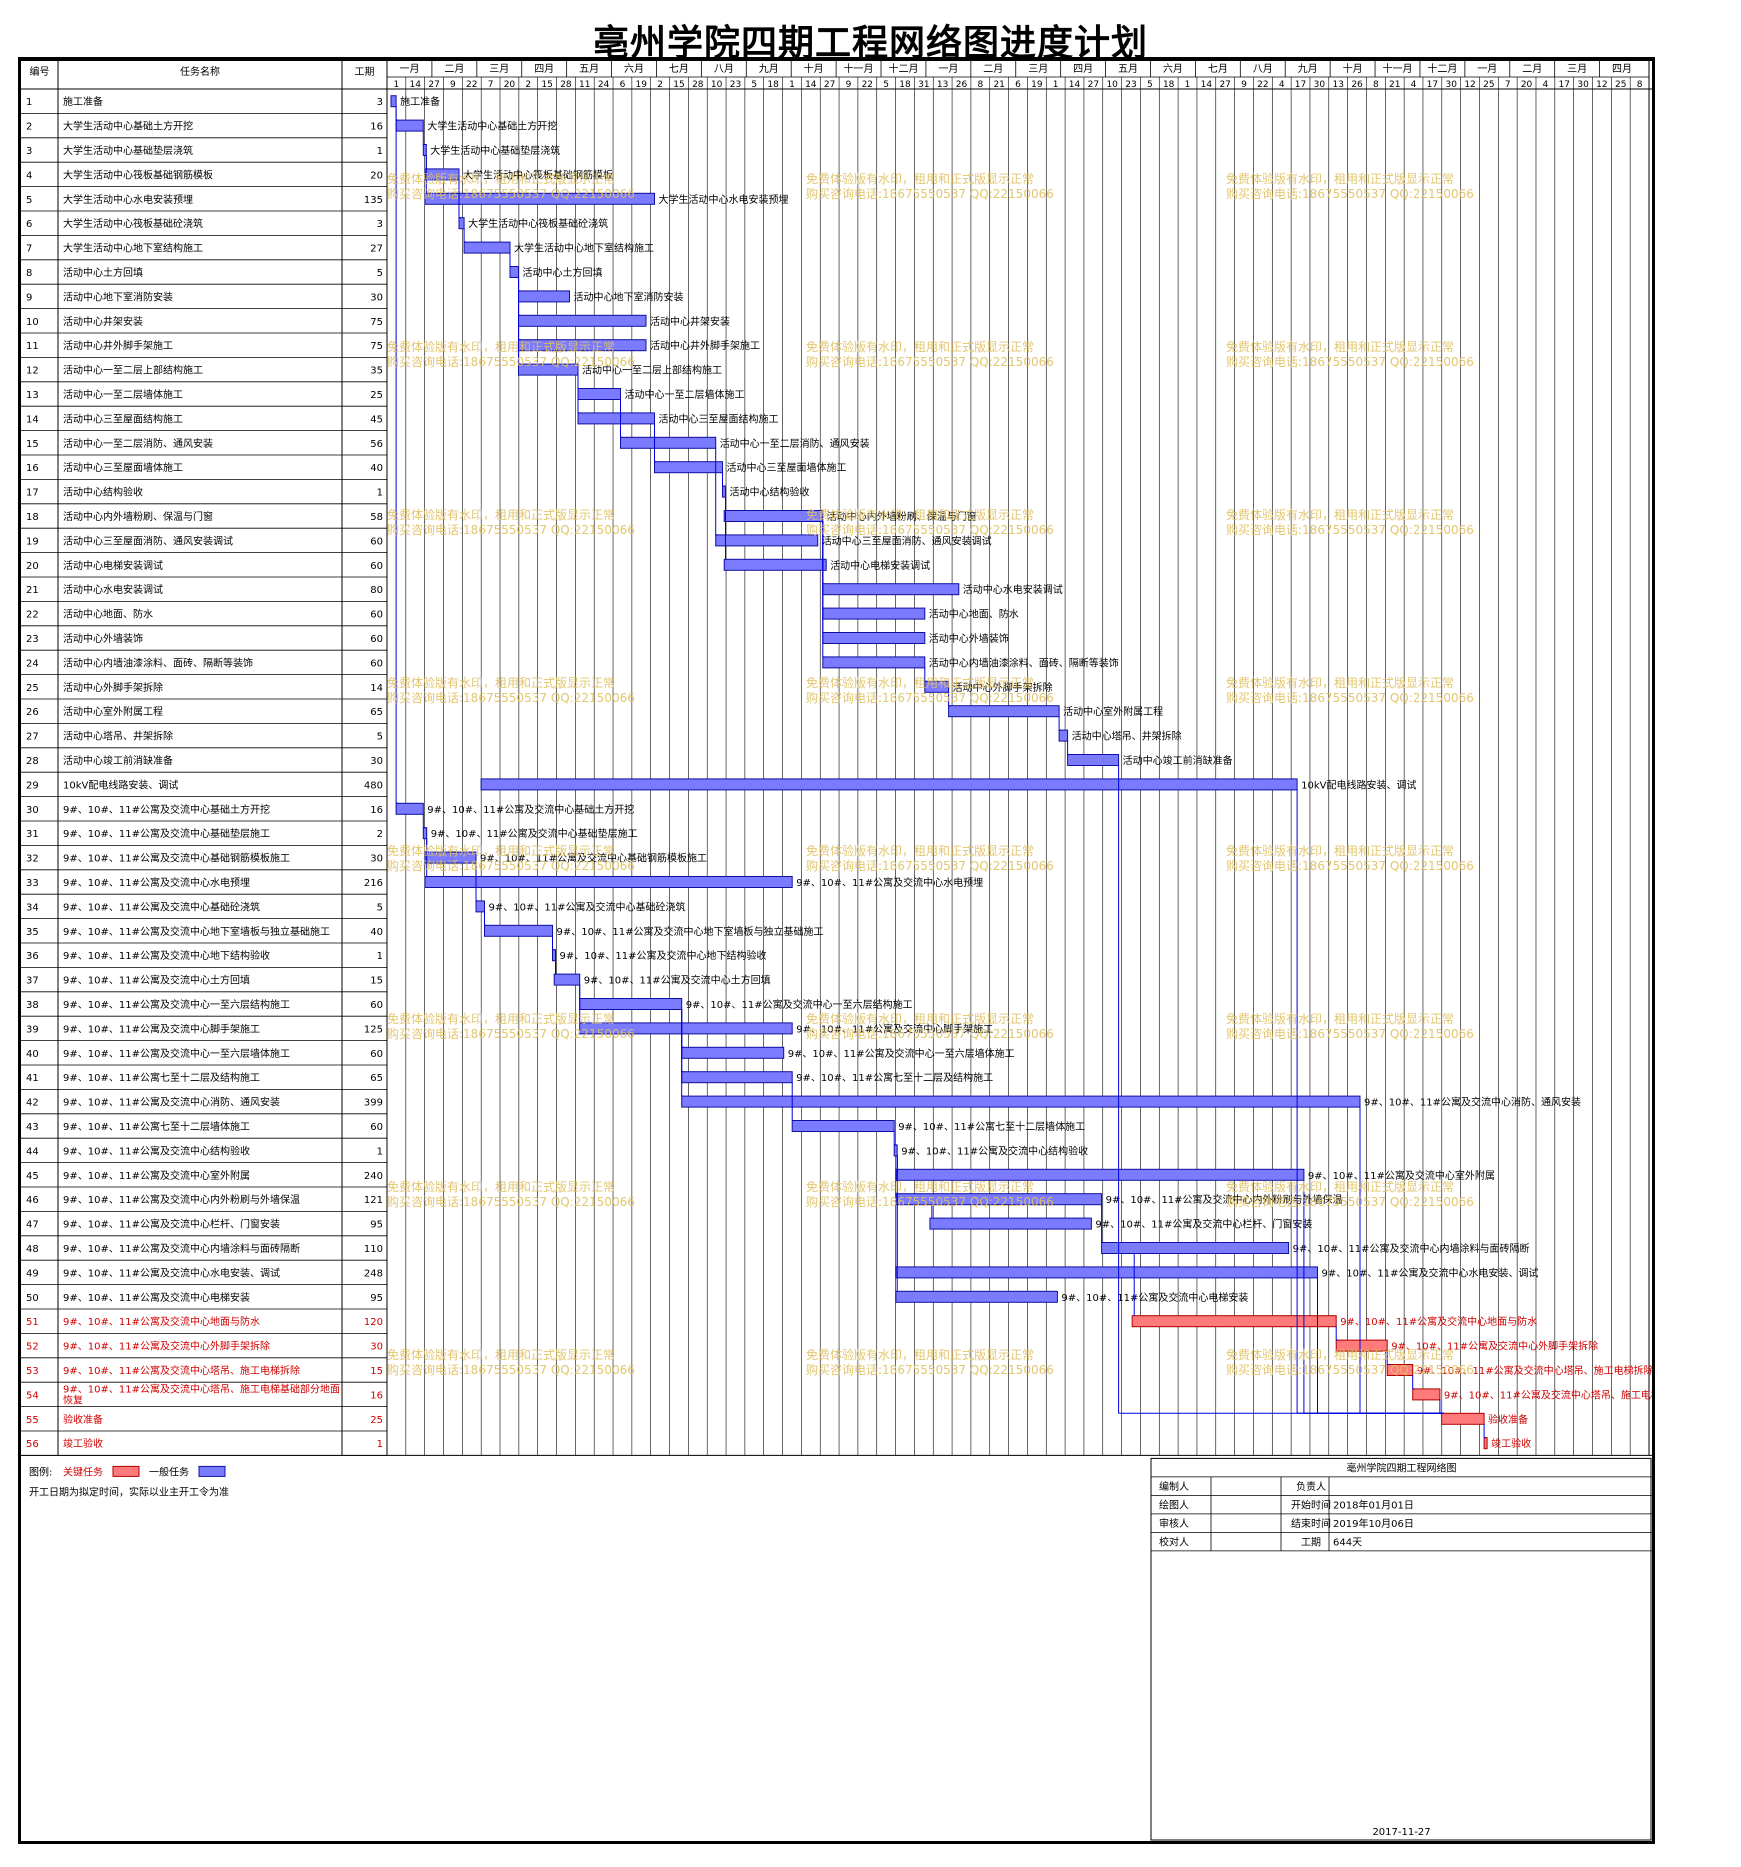 The image size is (1741, 1867). I want to click on task-name: 9#、10#、11#公寓及交流中心结构验收, so click(156, 1150).